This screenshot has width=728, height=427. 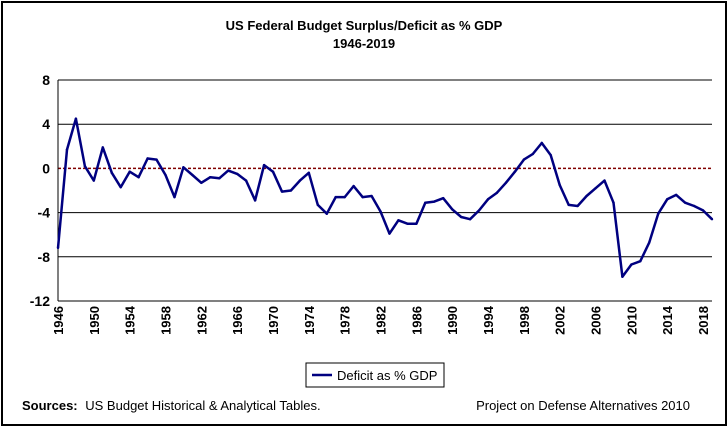 I want to click on x-tick-label: 2002, so click(x=560, y=320).